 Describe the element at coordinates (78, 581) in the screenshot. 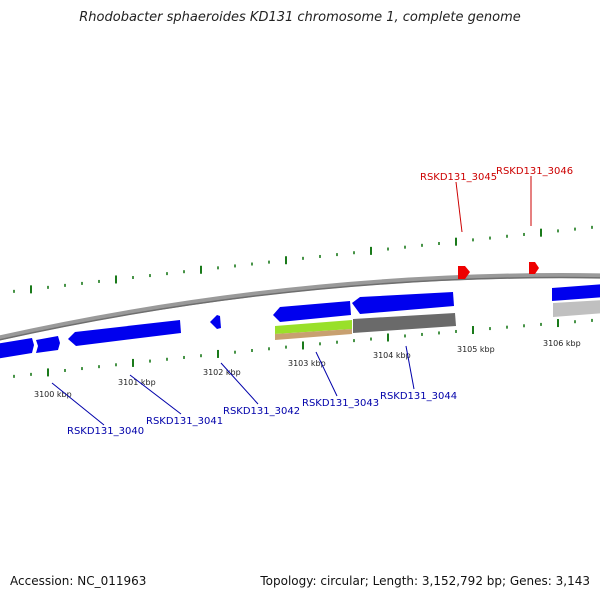

I see `accession-text: Accession: NC_011963` at that location.